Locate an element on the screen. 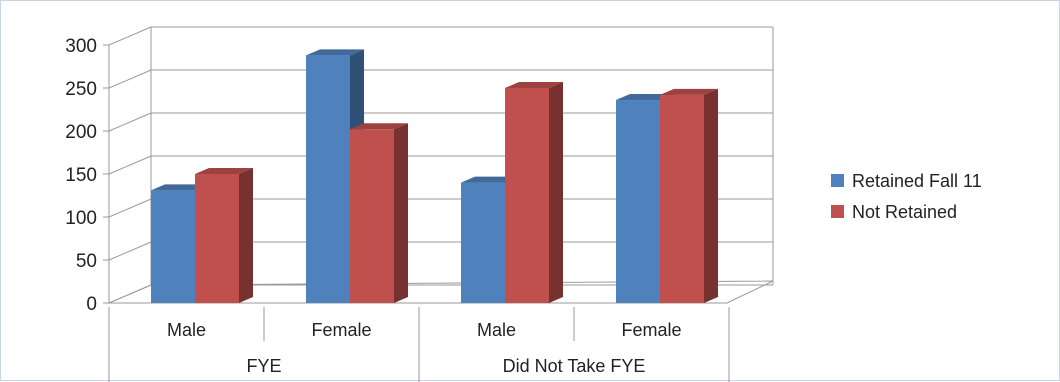 The height and width of the screenshot is (382, 1060). y-tick-label: 50 is located at coordinates (86, 261).